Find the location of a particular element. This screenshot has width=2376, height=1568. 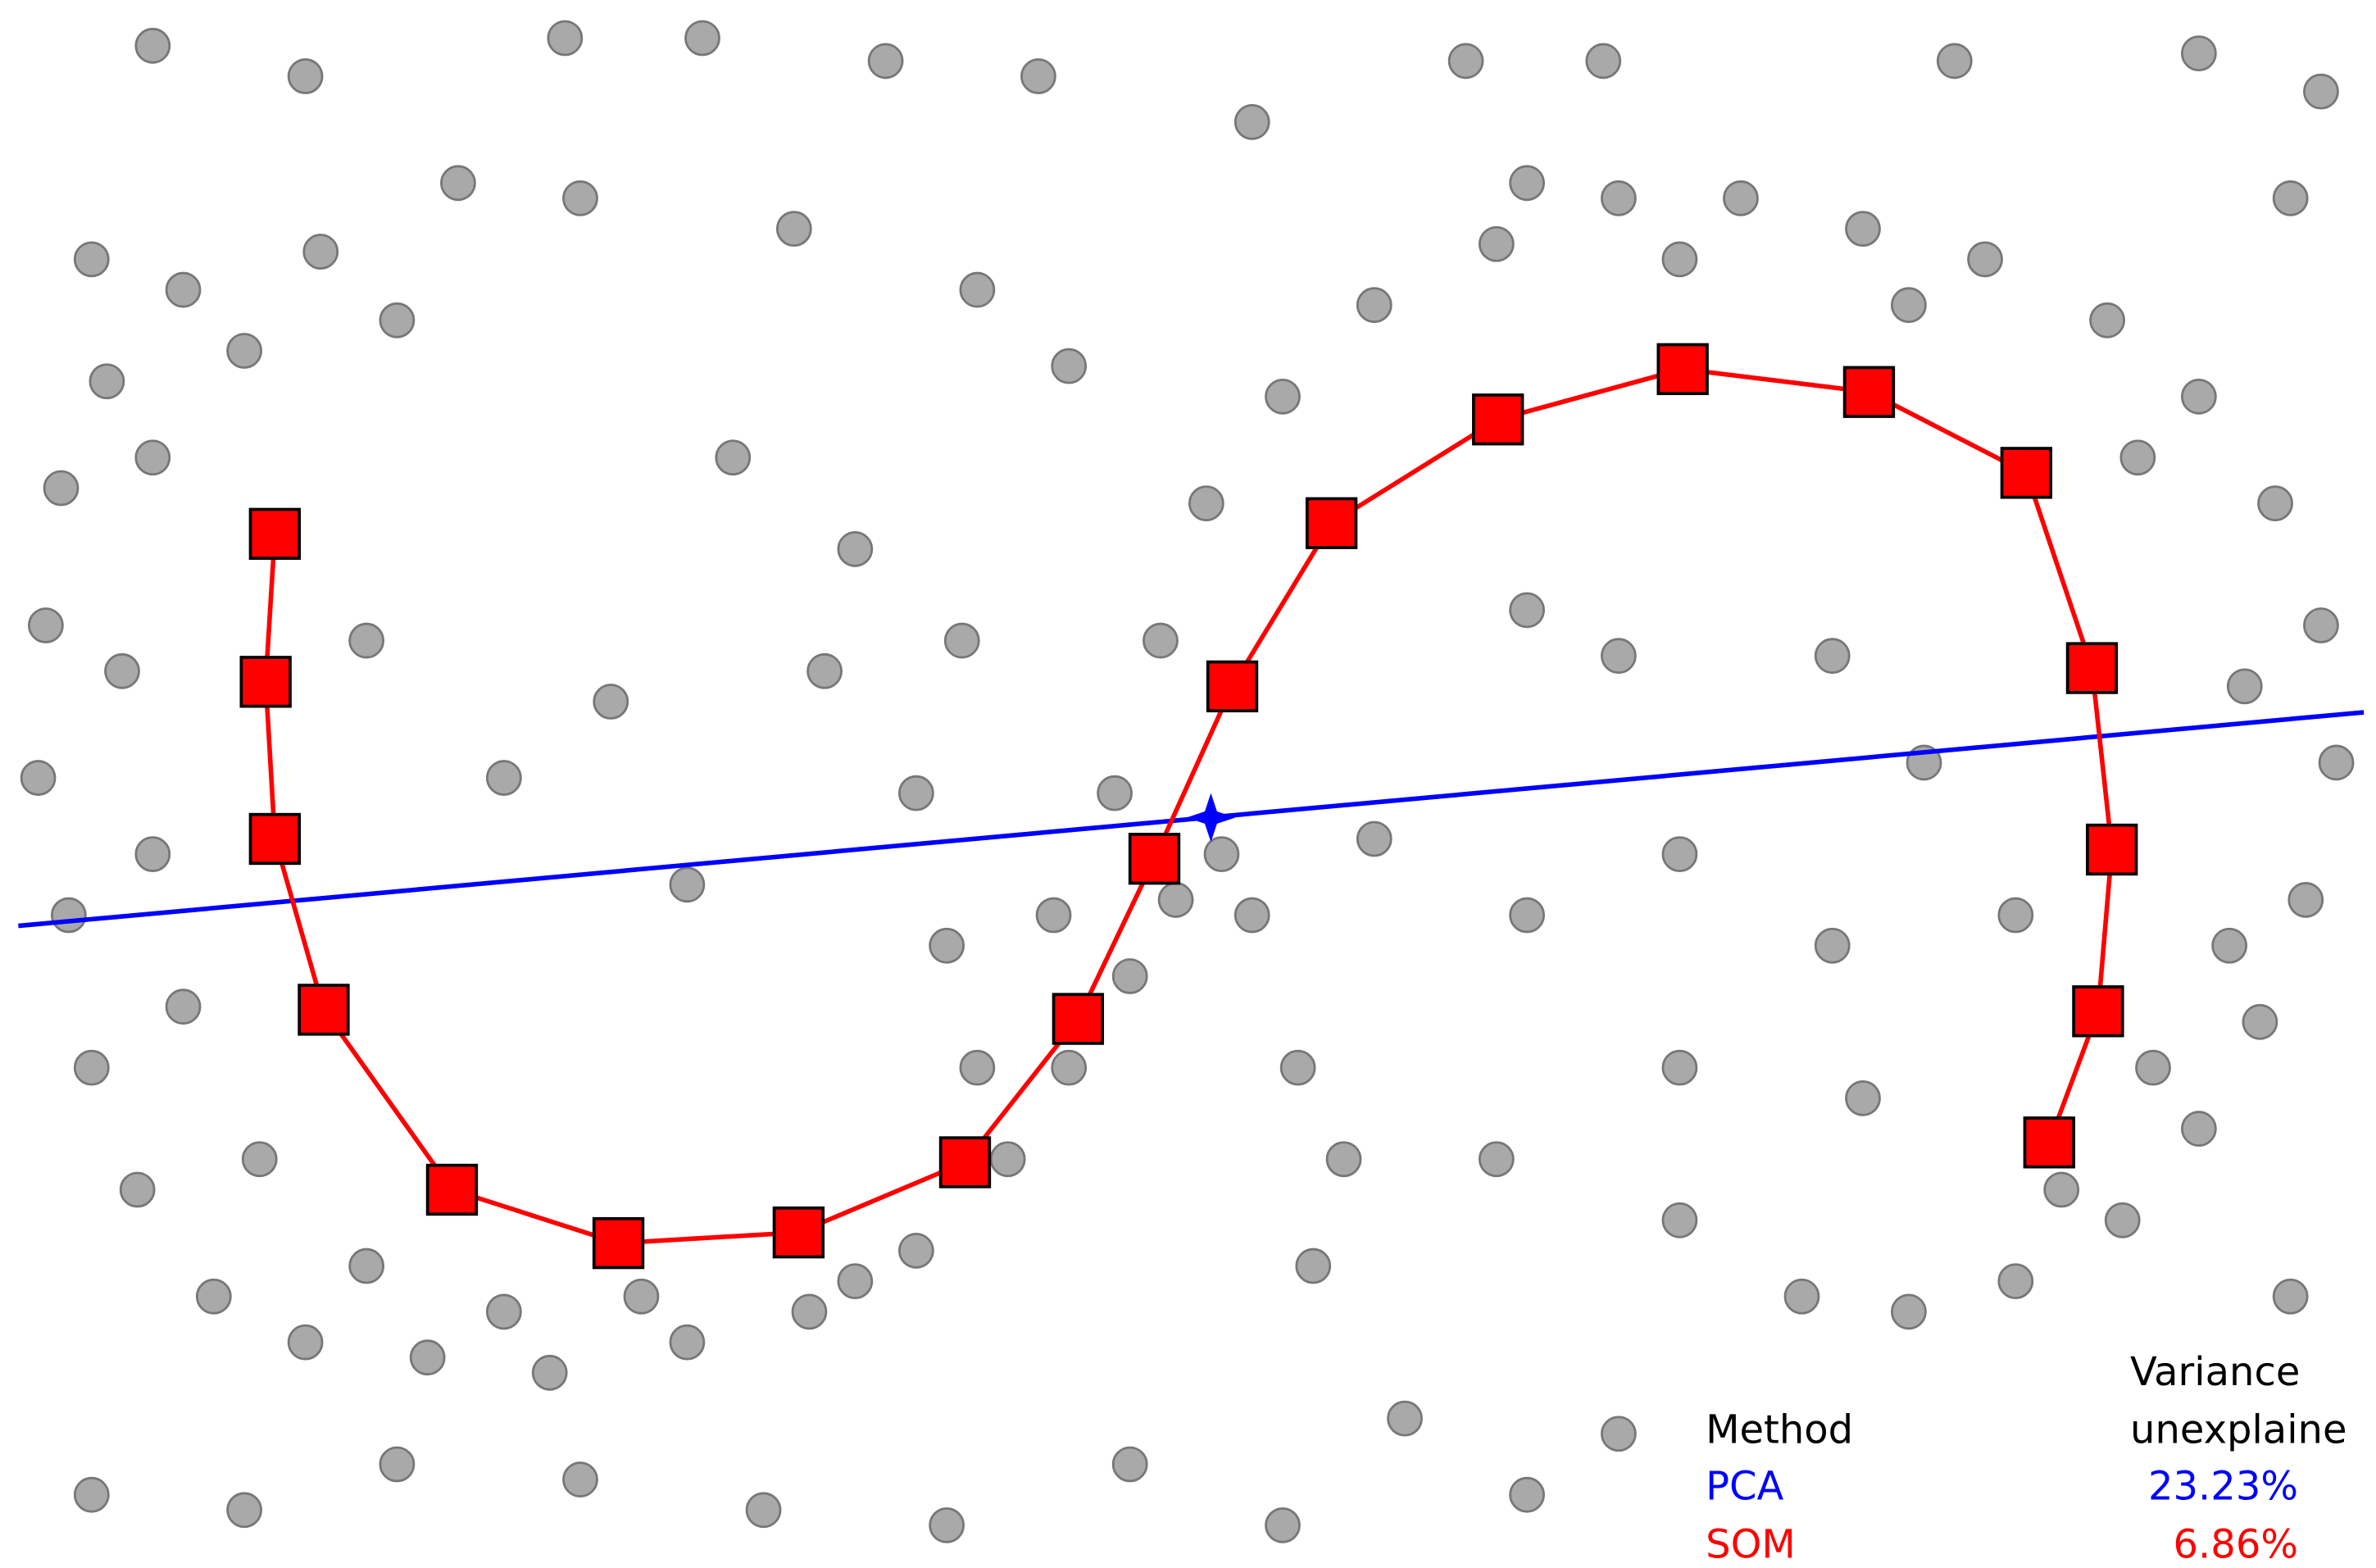

legend-value: 6.86% is located at coordinates (2235, 1544).